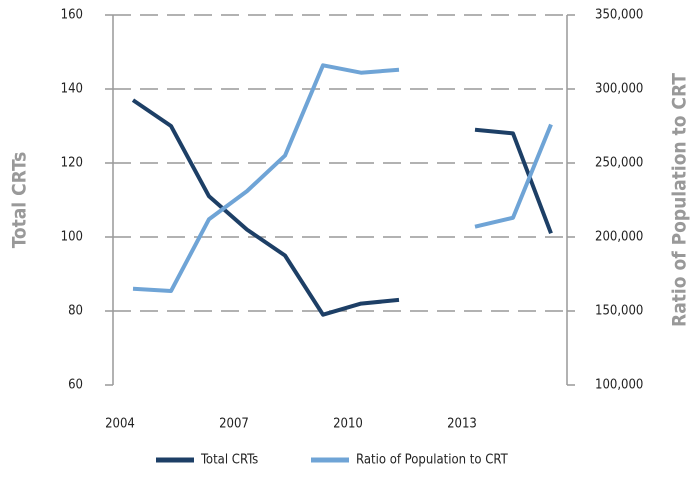 The width and height of the screenshot is (692, 494). I want to click on y2-tick-label: 300,000, so click(619, 89).